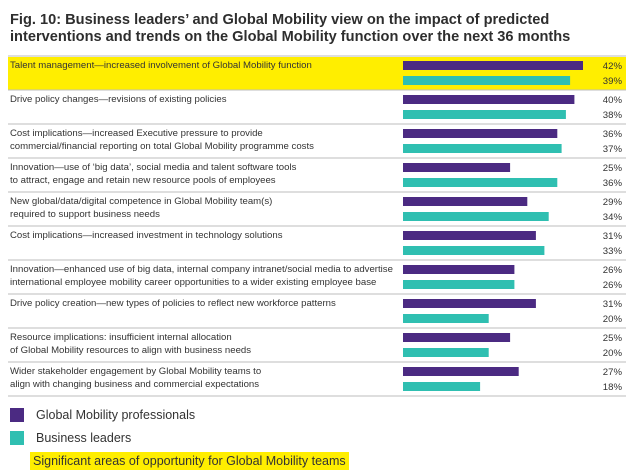 The width and height of the screenshot is (630, 476). I want to click on data-label: 39%, so click(613, 81).